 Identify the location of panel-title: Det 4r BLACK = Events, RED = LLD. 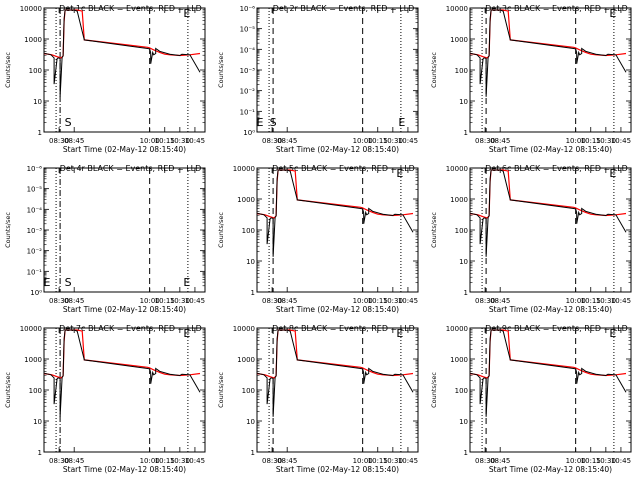
(131, 168).